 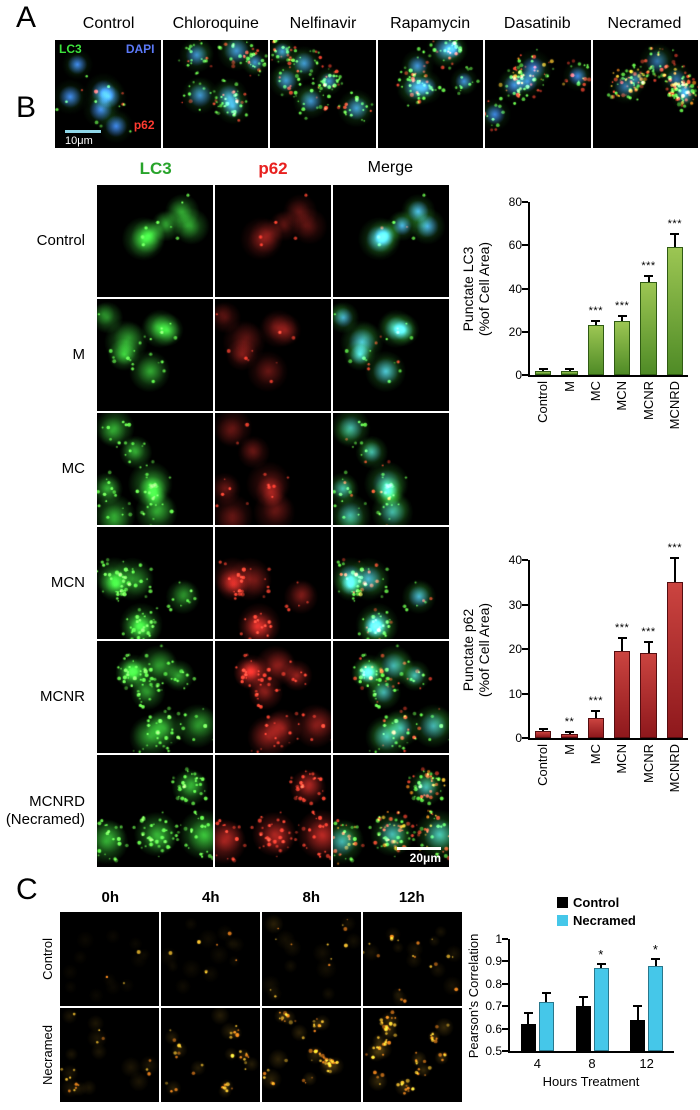 I want to click on micrograph-b-control-merge, so click(x=391, y=241).